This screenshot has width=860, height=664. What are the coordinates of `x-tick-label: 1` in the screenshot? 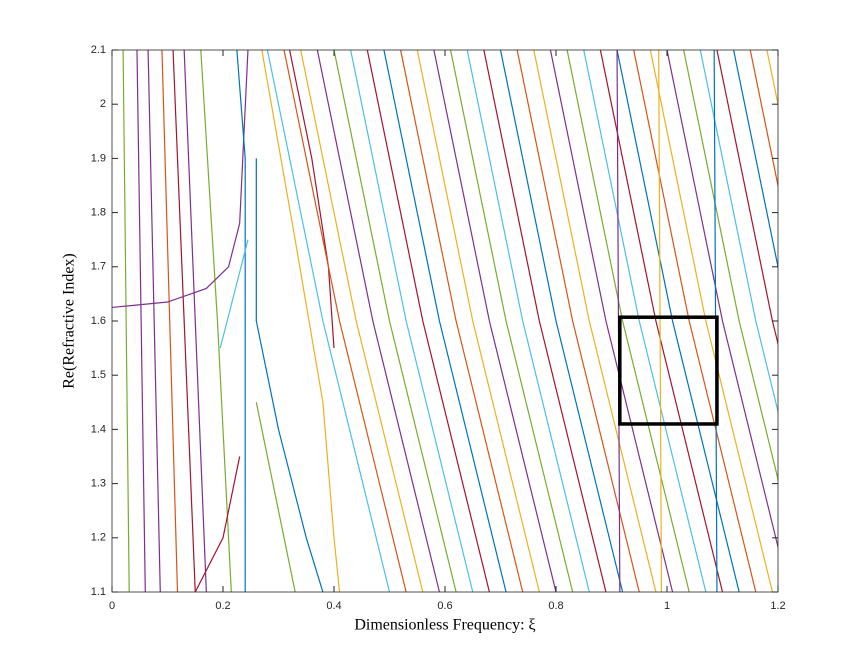 It's located at (667, 606).